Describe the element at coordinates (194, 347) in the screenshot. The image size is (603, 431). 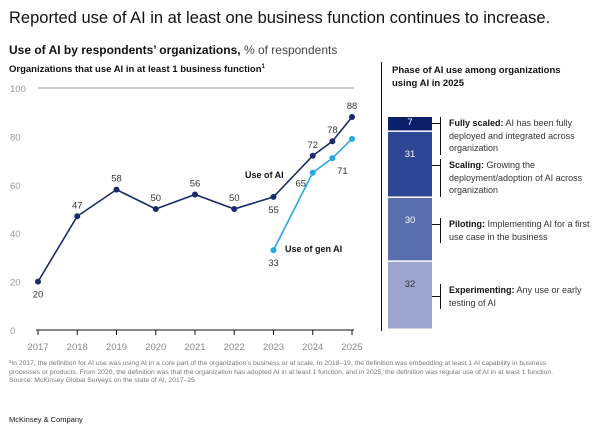
I see `x-tick-label: 2021` at that location.